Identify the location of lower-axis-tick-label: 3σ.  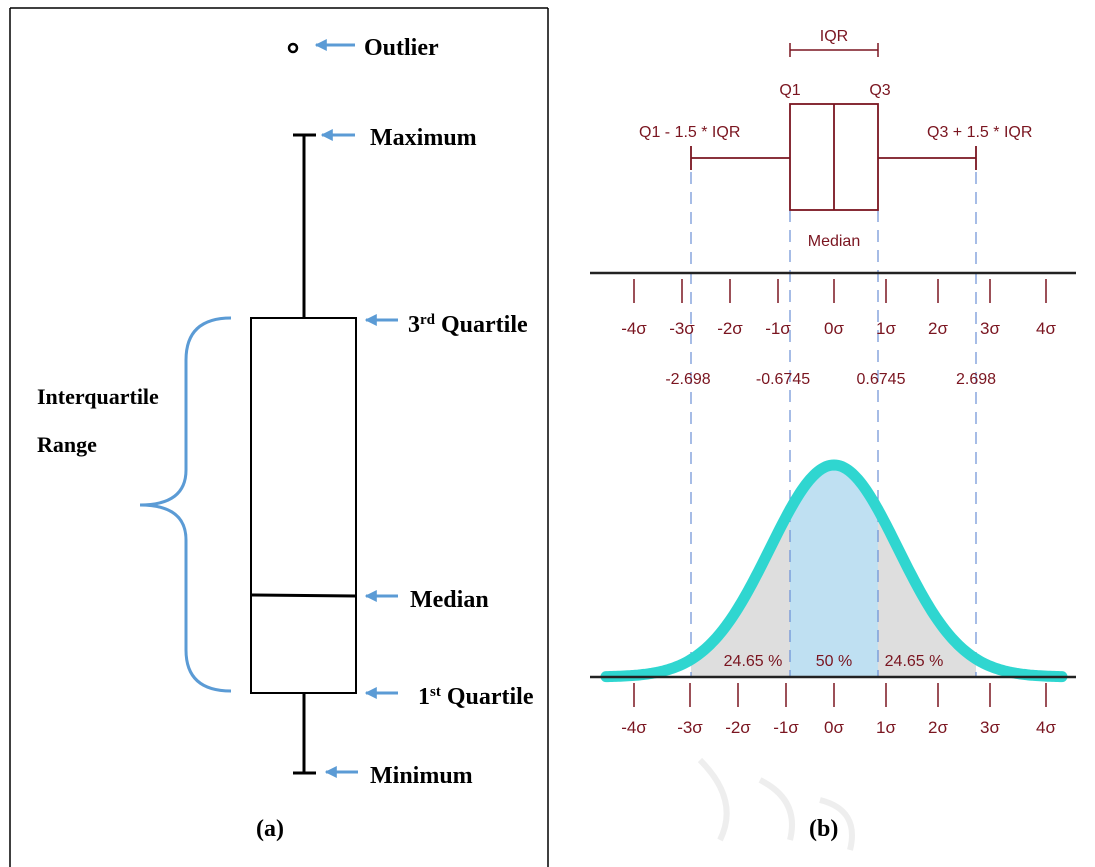
(990, 727).